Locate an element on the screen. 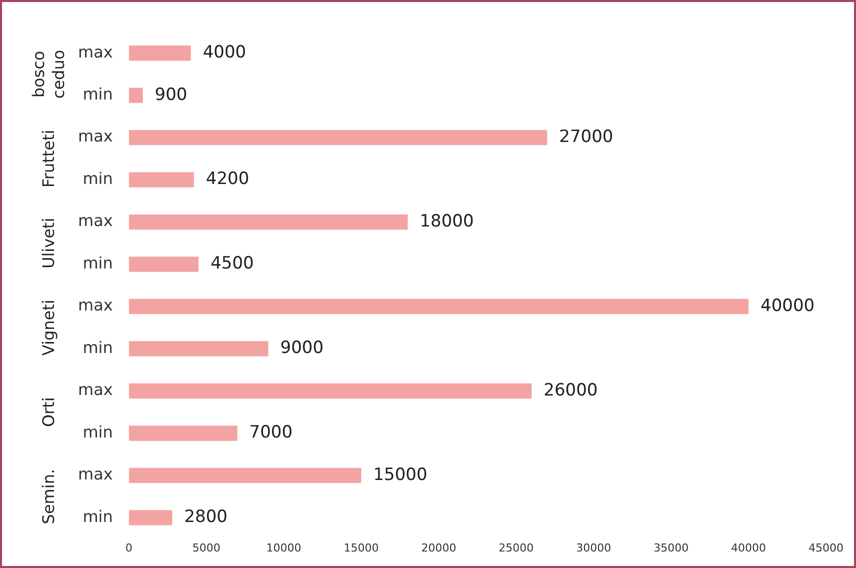  data-label: 4200 is located at coordinates (228, 179).